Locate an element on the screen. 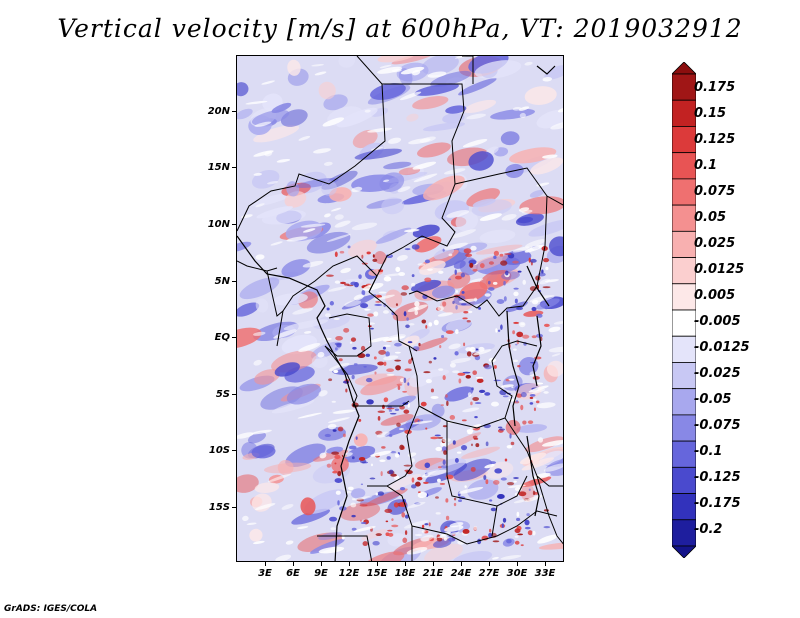 This screenshot has height=618, width=800. lon-label-30e: 30E is located at coordinates (517, 573).